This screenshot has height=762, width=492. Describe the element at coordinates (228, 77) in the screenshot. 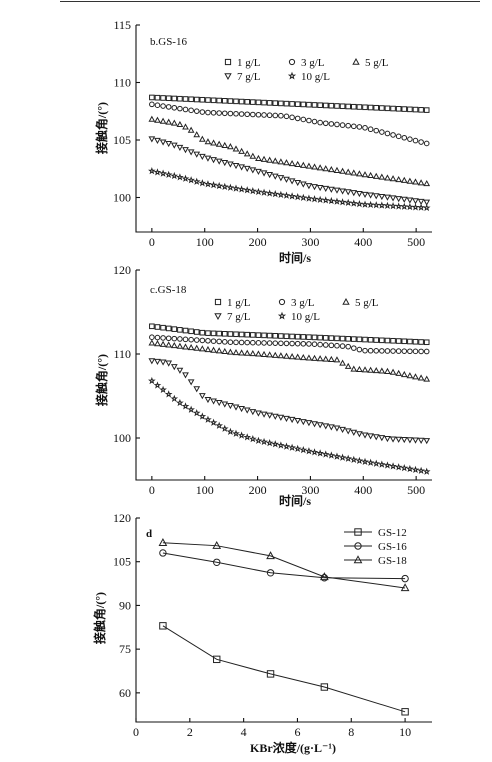

I see `chart-0-legend-marker` at that location.